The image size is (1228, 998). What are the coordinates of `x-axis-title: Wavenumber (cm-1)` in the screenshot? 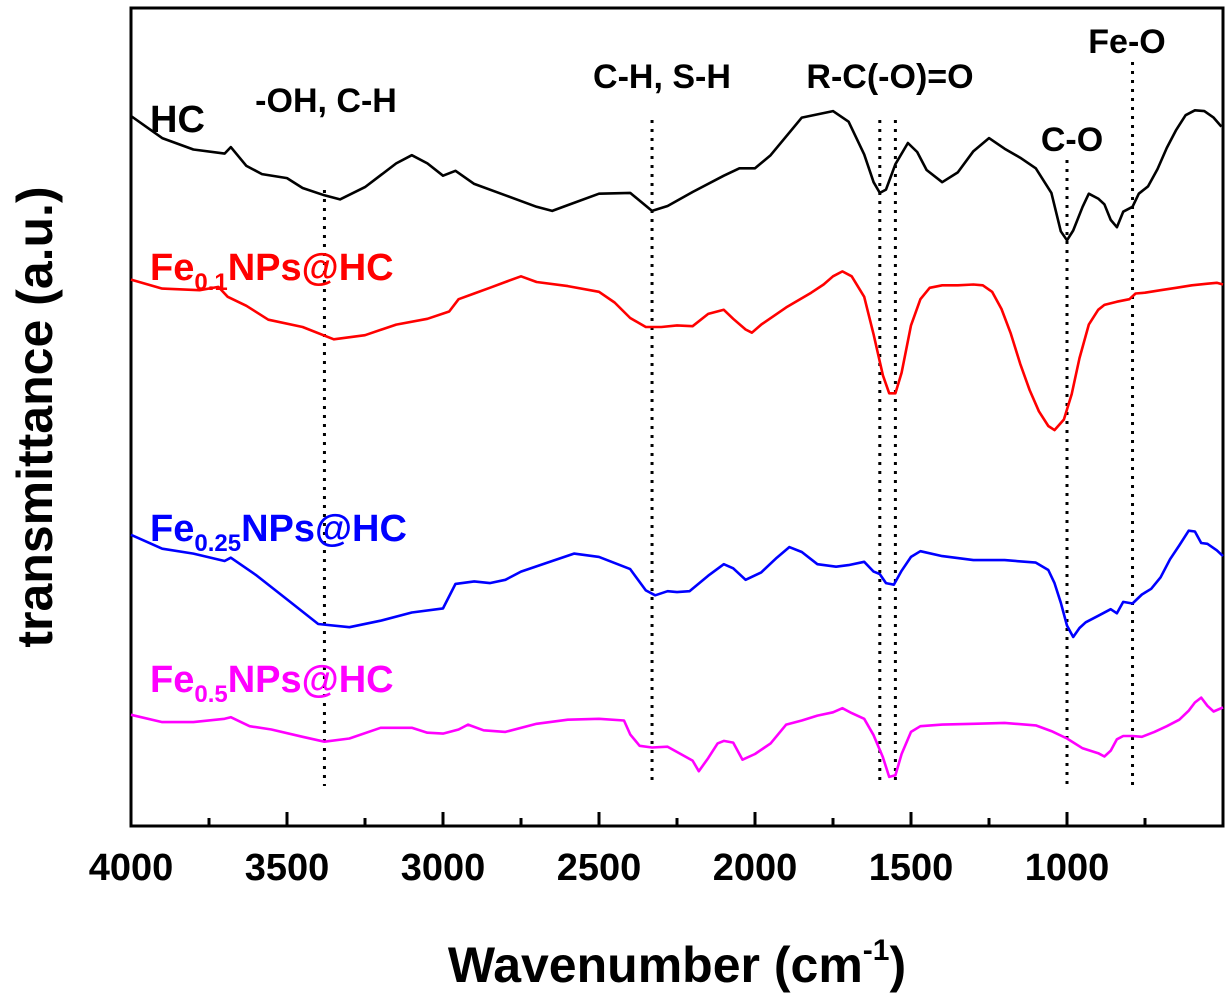 It's located at (677, 963).